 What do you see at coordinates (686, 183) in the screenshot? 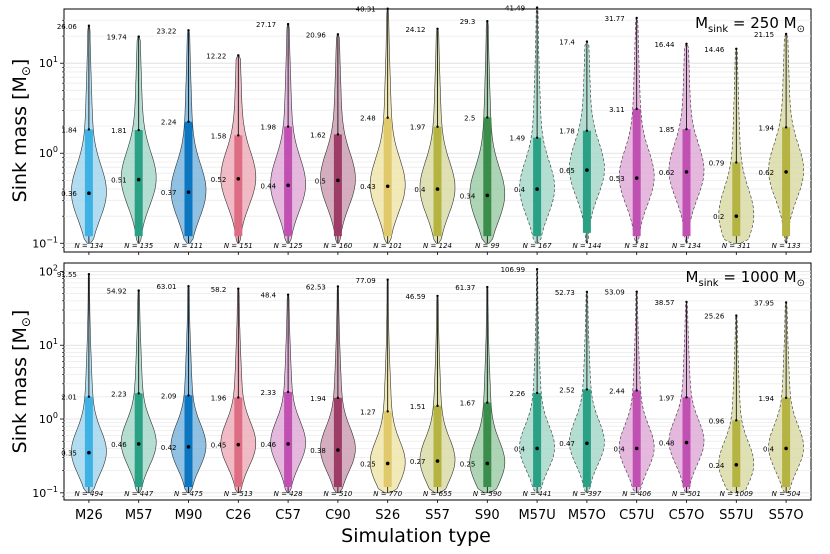
I see `box-C57O` at bounding box center [686, 183].